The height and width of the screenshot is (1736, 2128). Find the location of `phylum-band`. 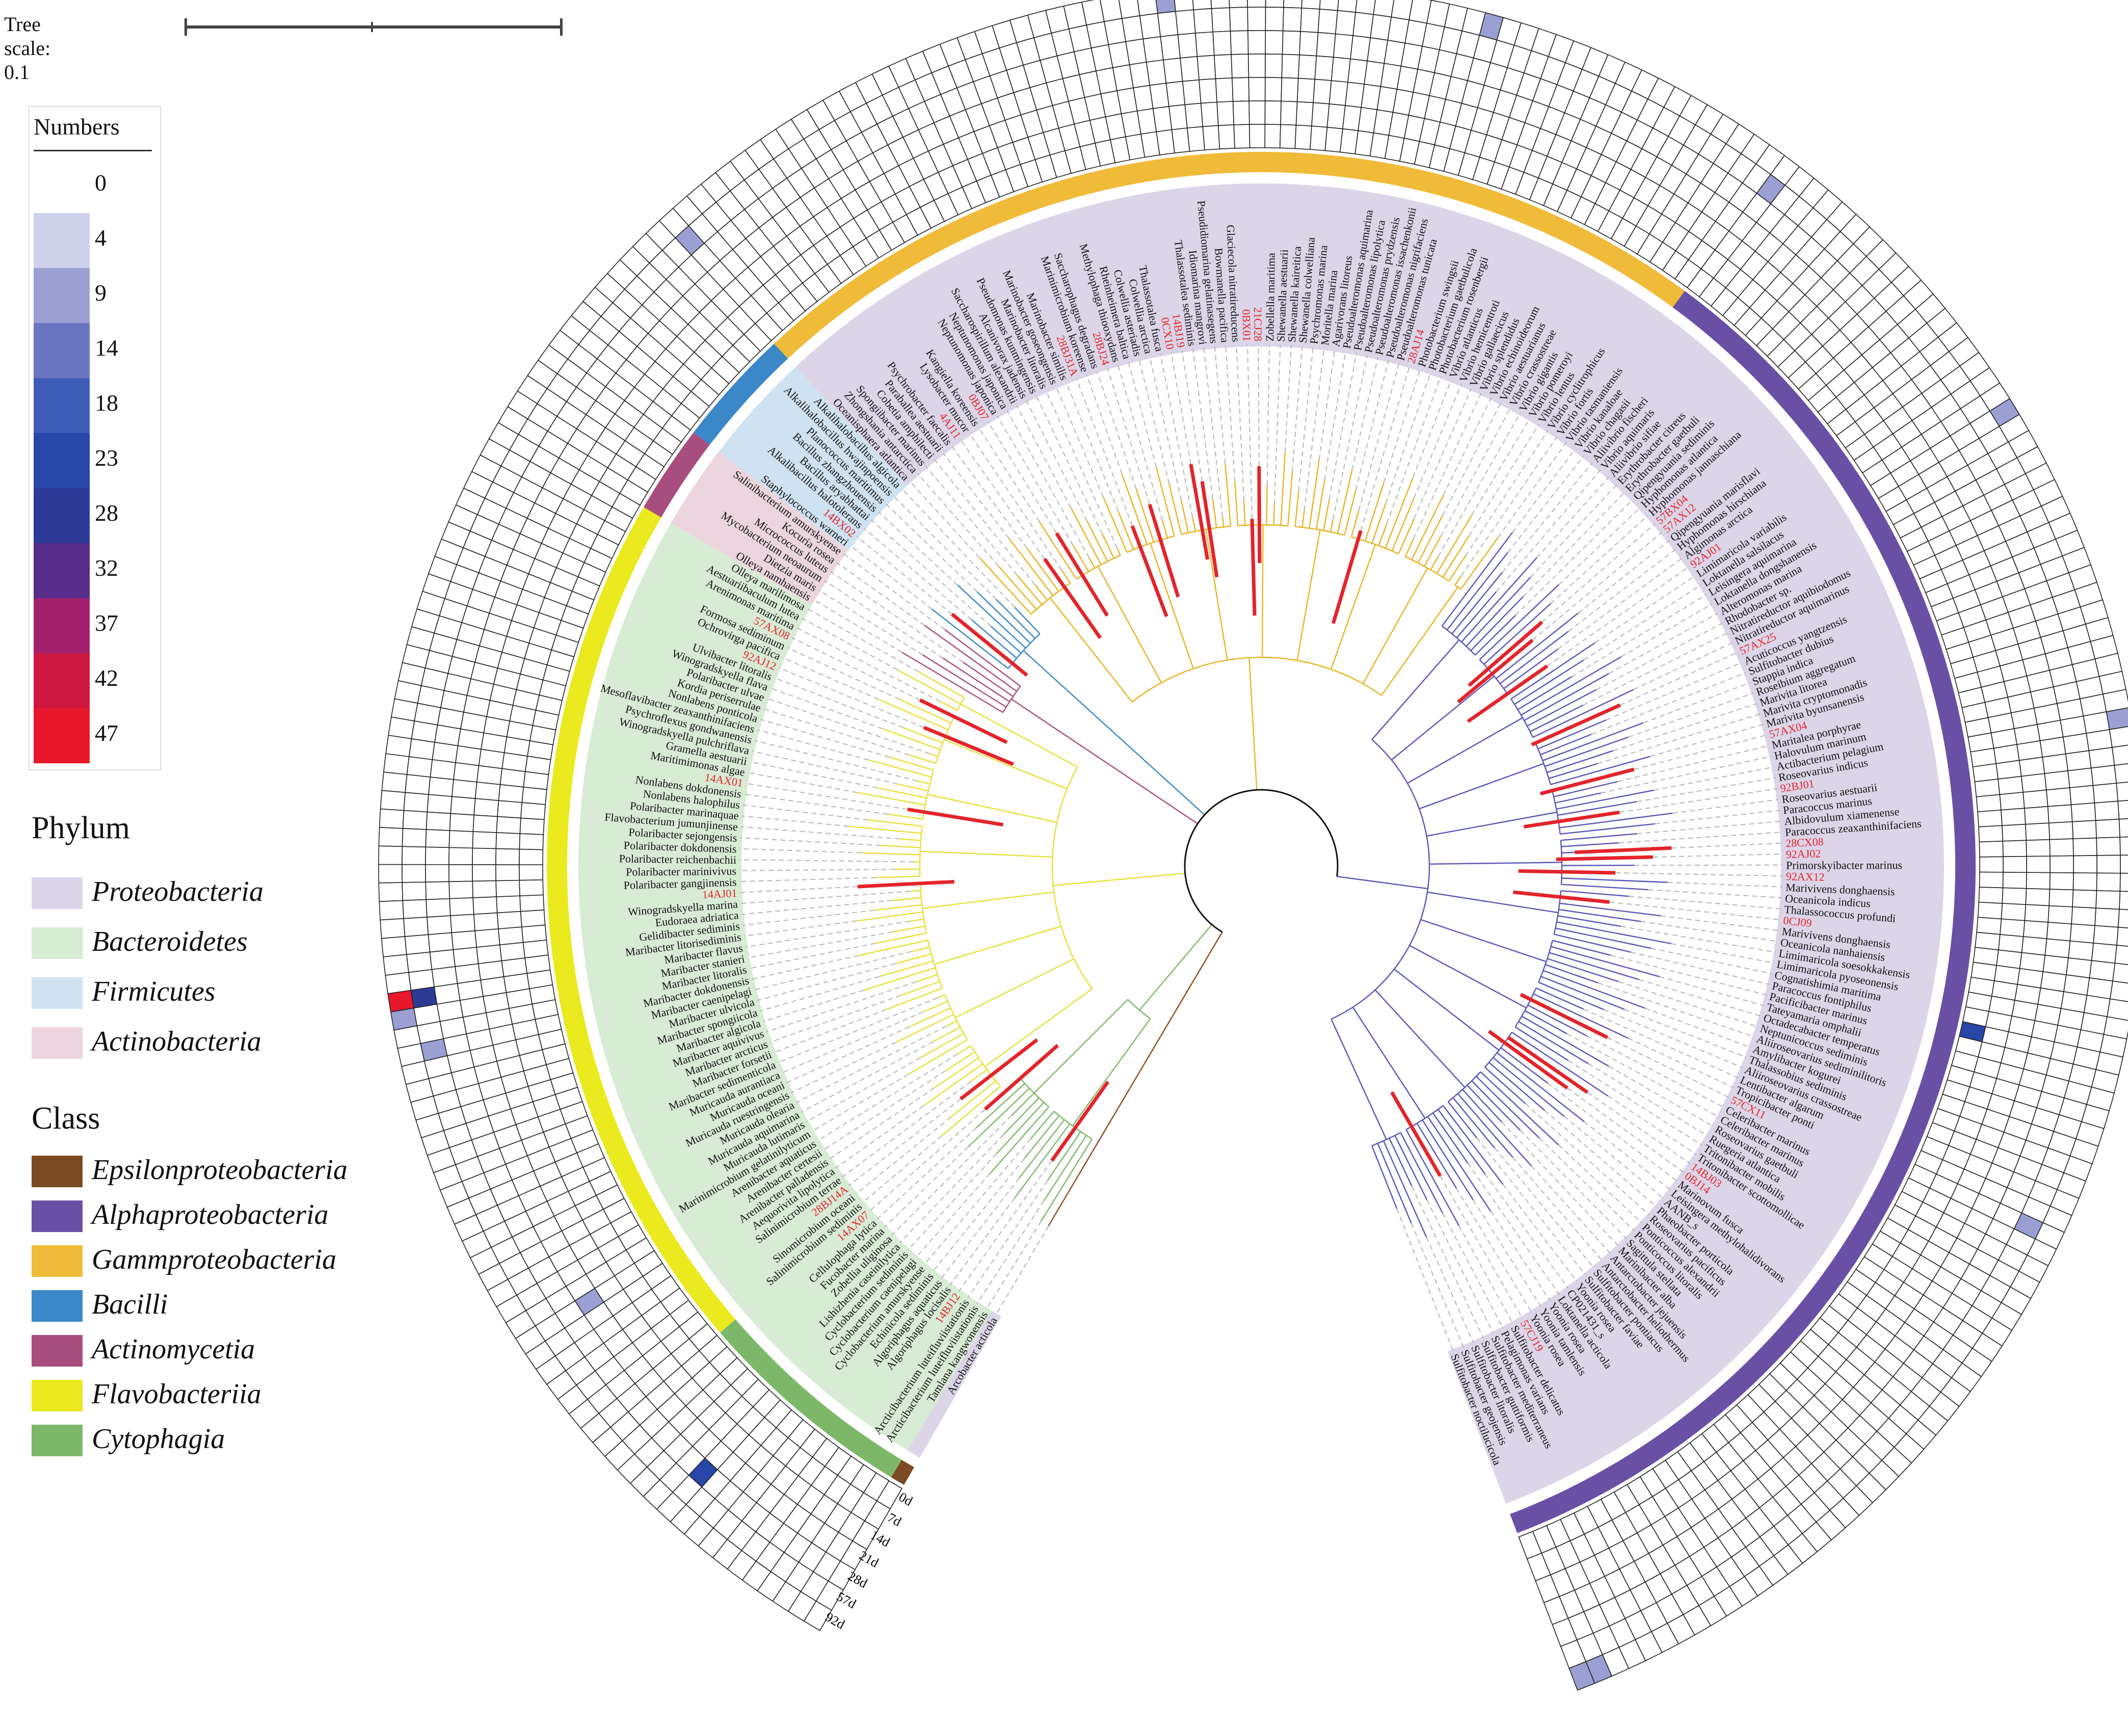

phylum-band is located at coordinates (868, 1328).